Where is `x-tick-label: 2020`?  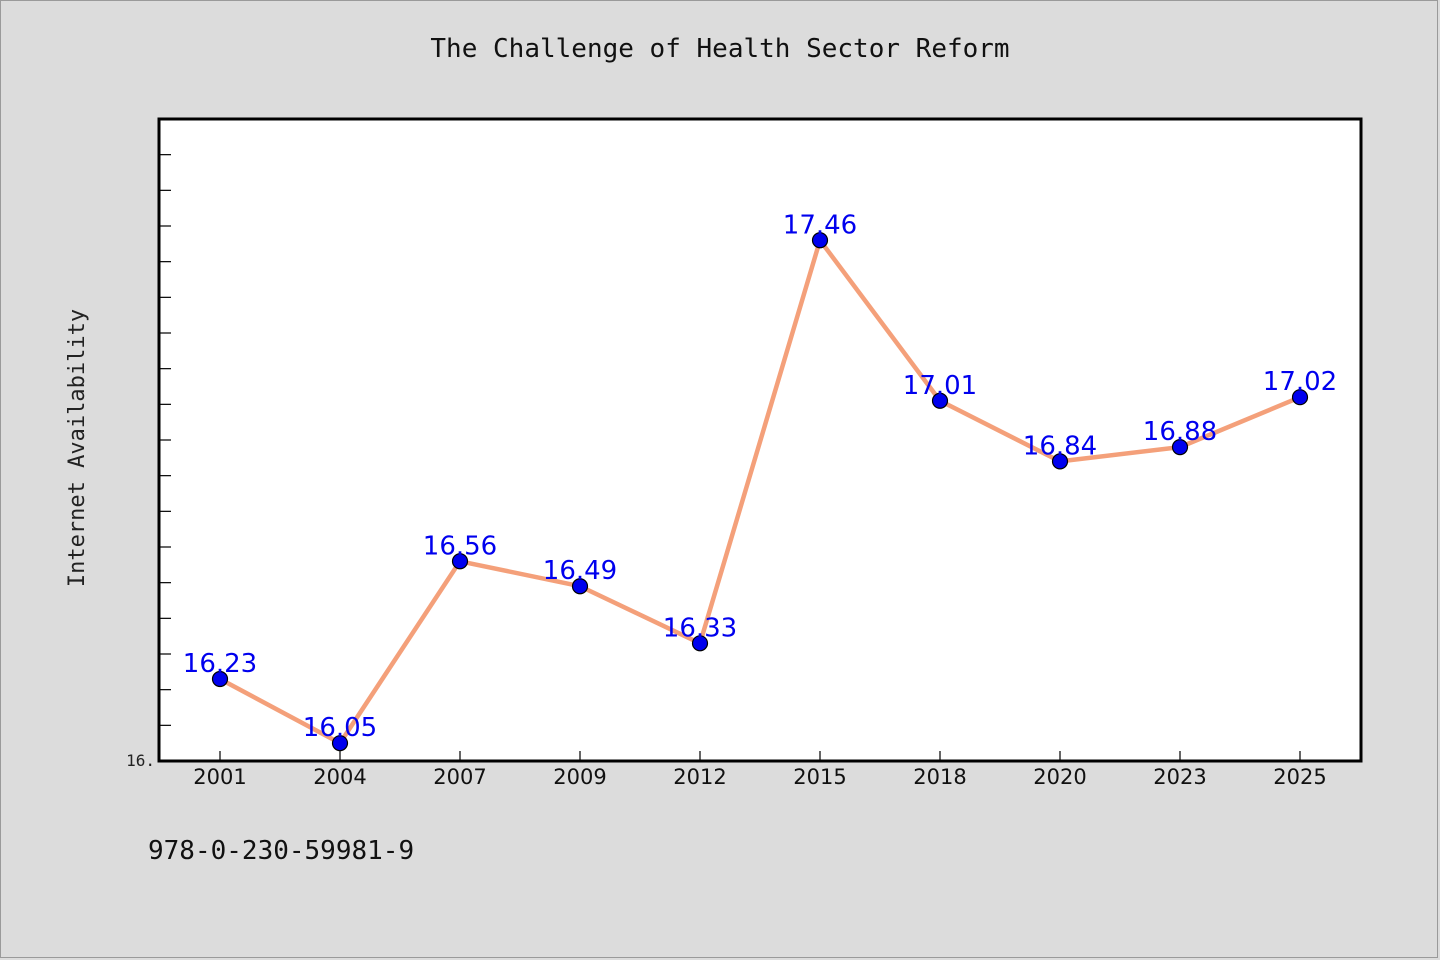
x-tick-label: 2020 is located at coordinates (1059, 777).